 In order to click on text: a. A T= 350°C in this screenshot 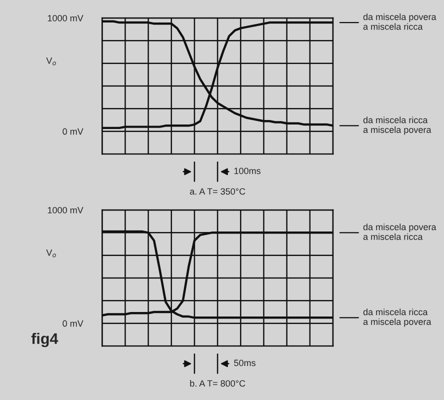, I will do `click(218, 191)`.